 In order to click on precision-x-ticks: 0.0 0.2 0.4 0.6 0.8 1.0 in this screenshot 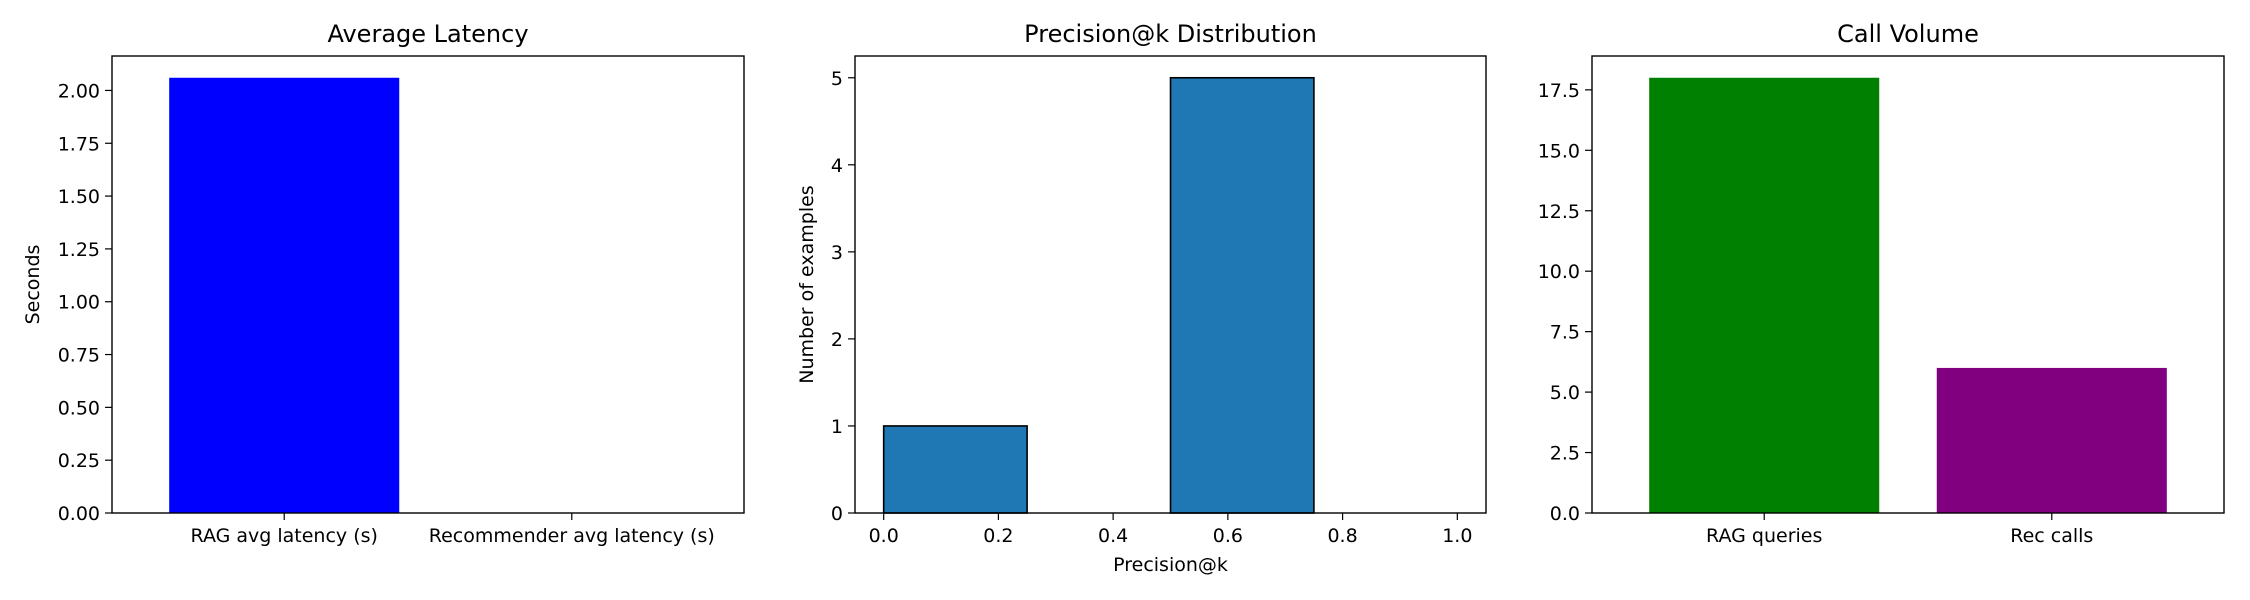, I will do `click(1170, 530)`.